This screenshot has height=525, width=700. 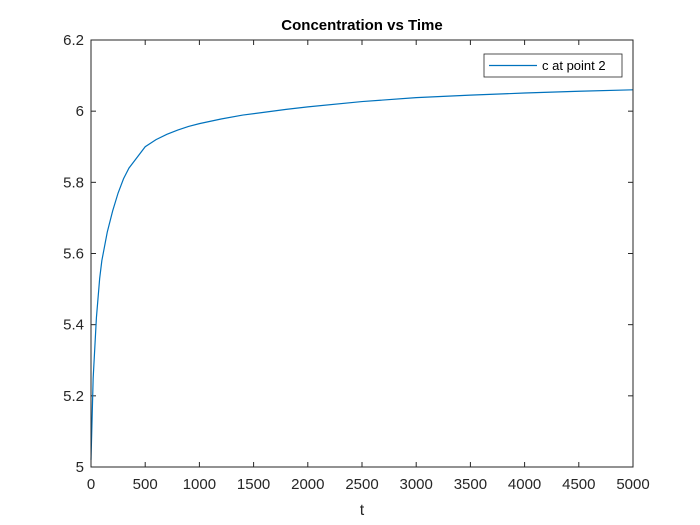 What do you see at coordinates (524, 484) in the screenshot?
I see `x-tick-label: 4000` at bounding box center [524, 484].